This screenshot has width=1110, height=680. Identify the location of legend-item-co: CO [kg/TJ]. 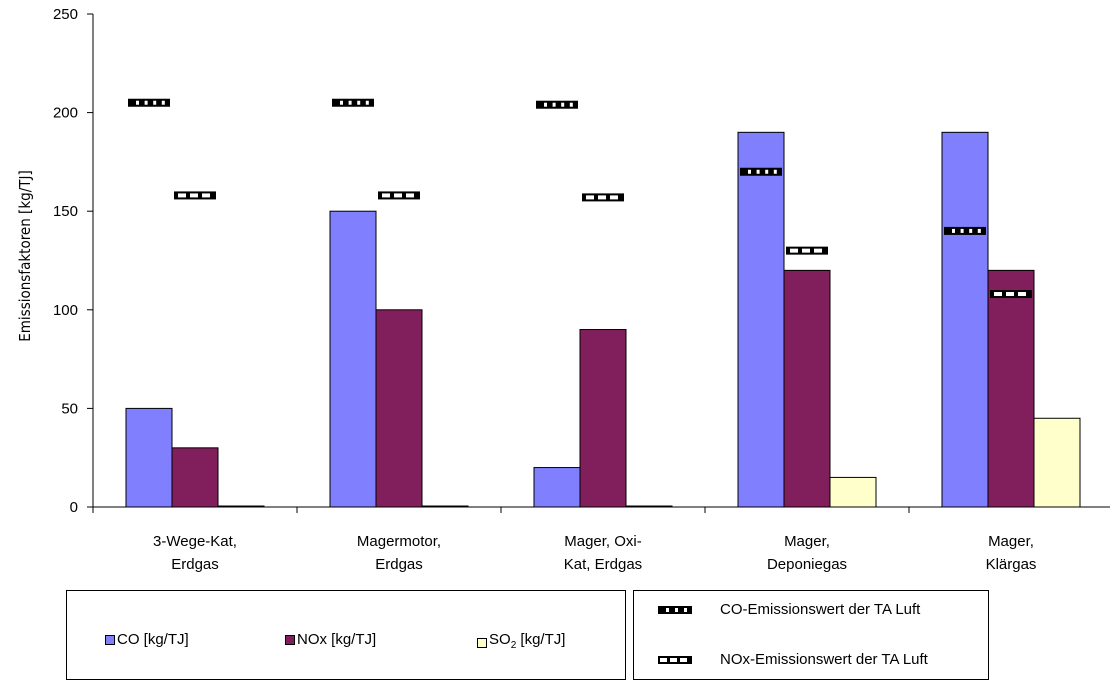
(147, 639).